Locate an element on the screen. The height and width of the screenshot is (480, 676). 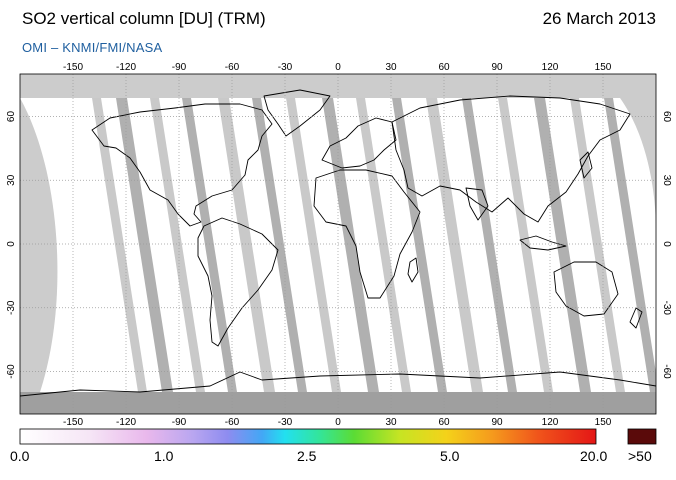
bottom-lon-tick-label: -150 is located at coordinates (73, 422).